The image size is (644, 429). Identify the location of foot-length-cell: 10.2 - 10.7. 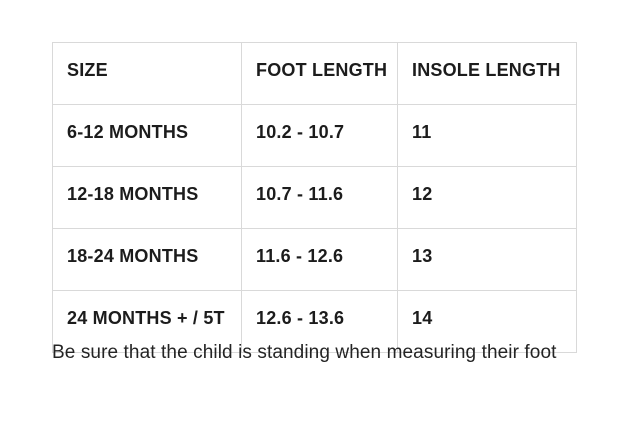
(319, 135).